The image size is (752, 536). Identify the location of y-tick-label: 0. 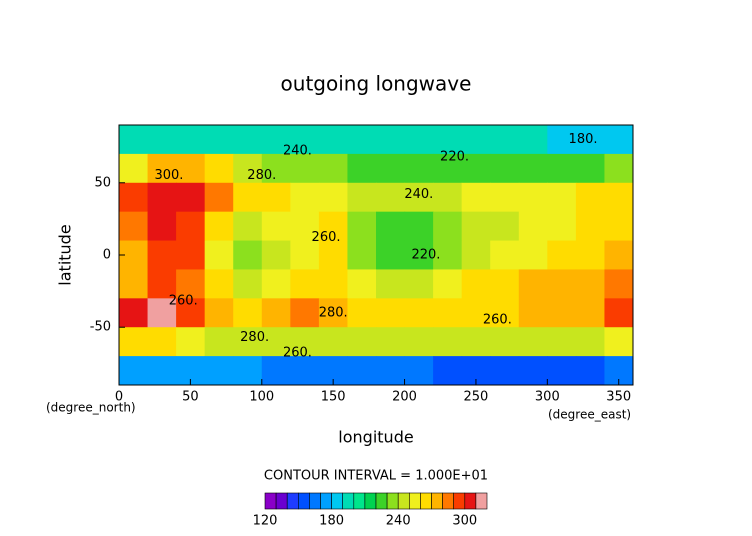
(107, 255).